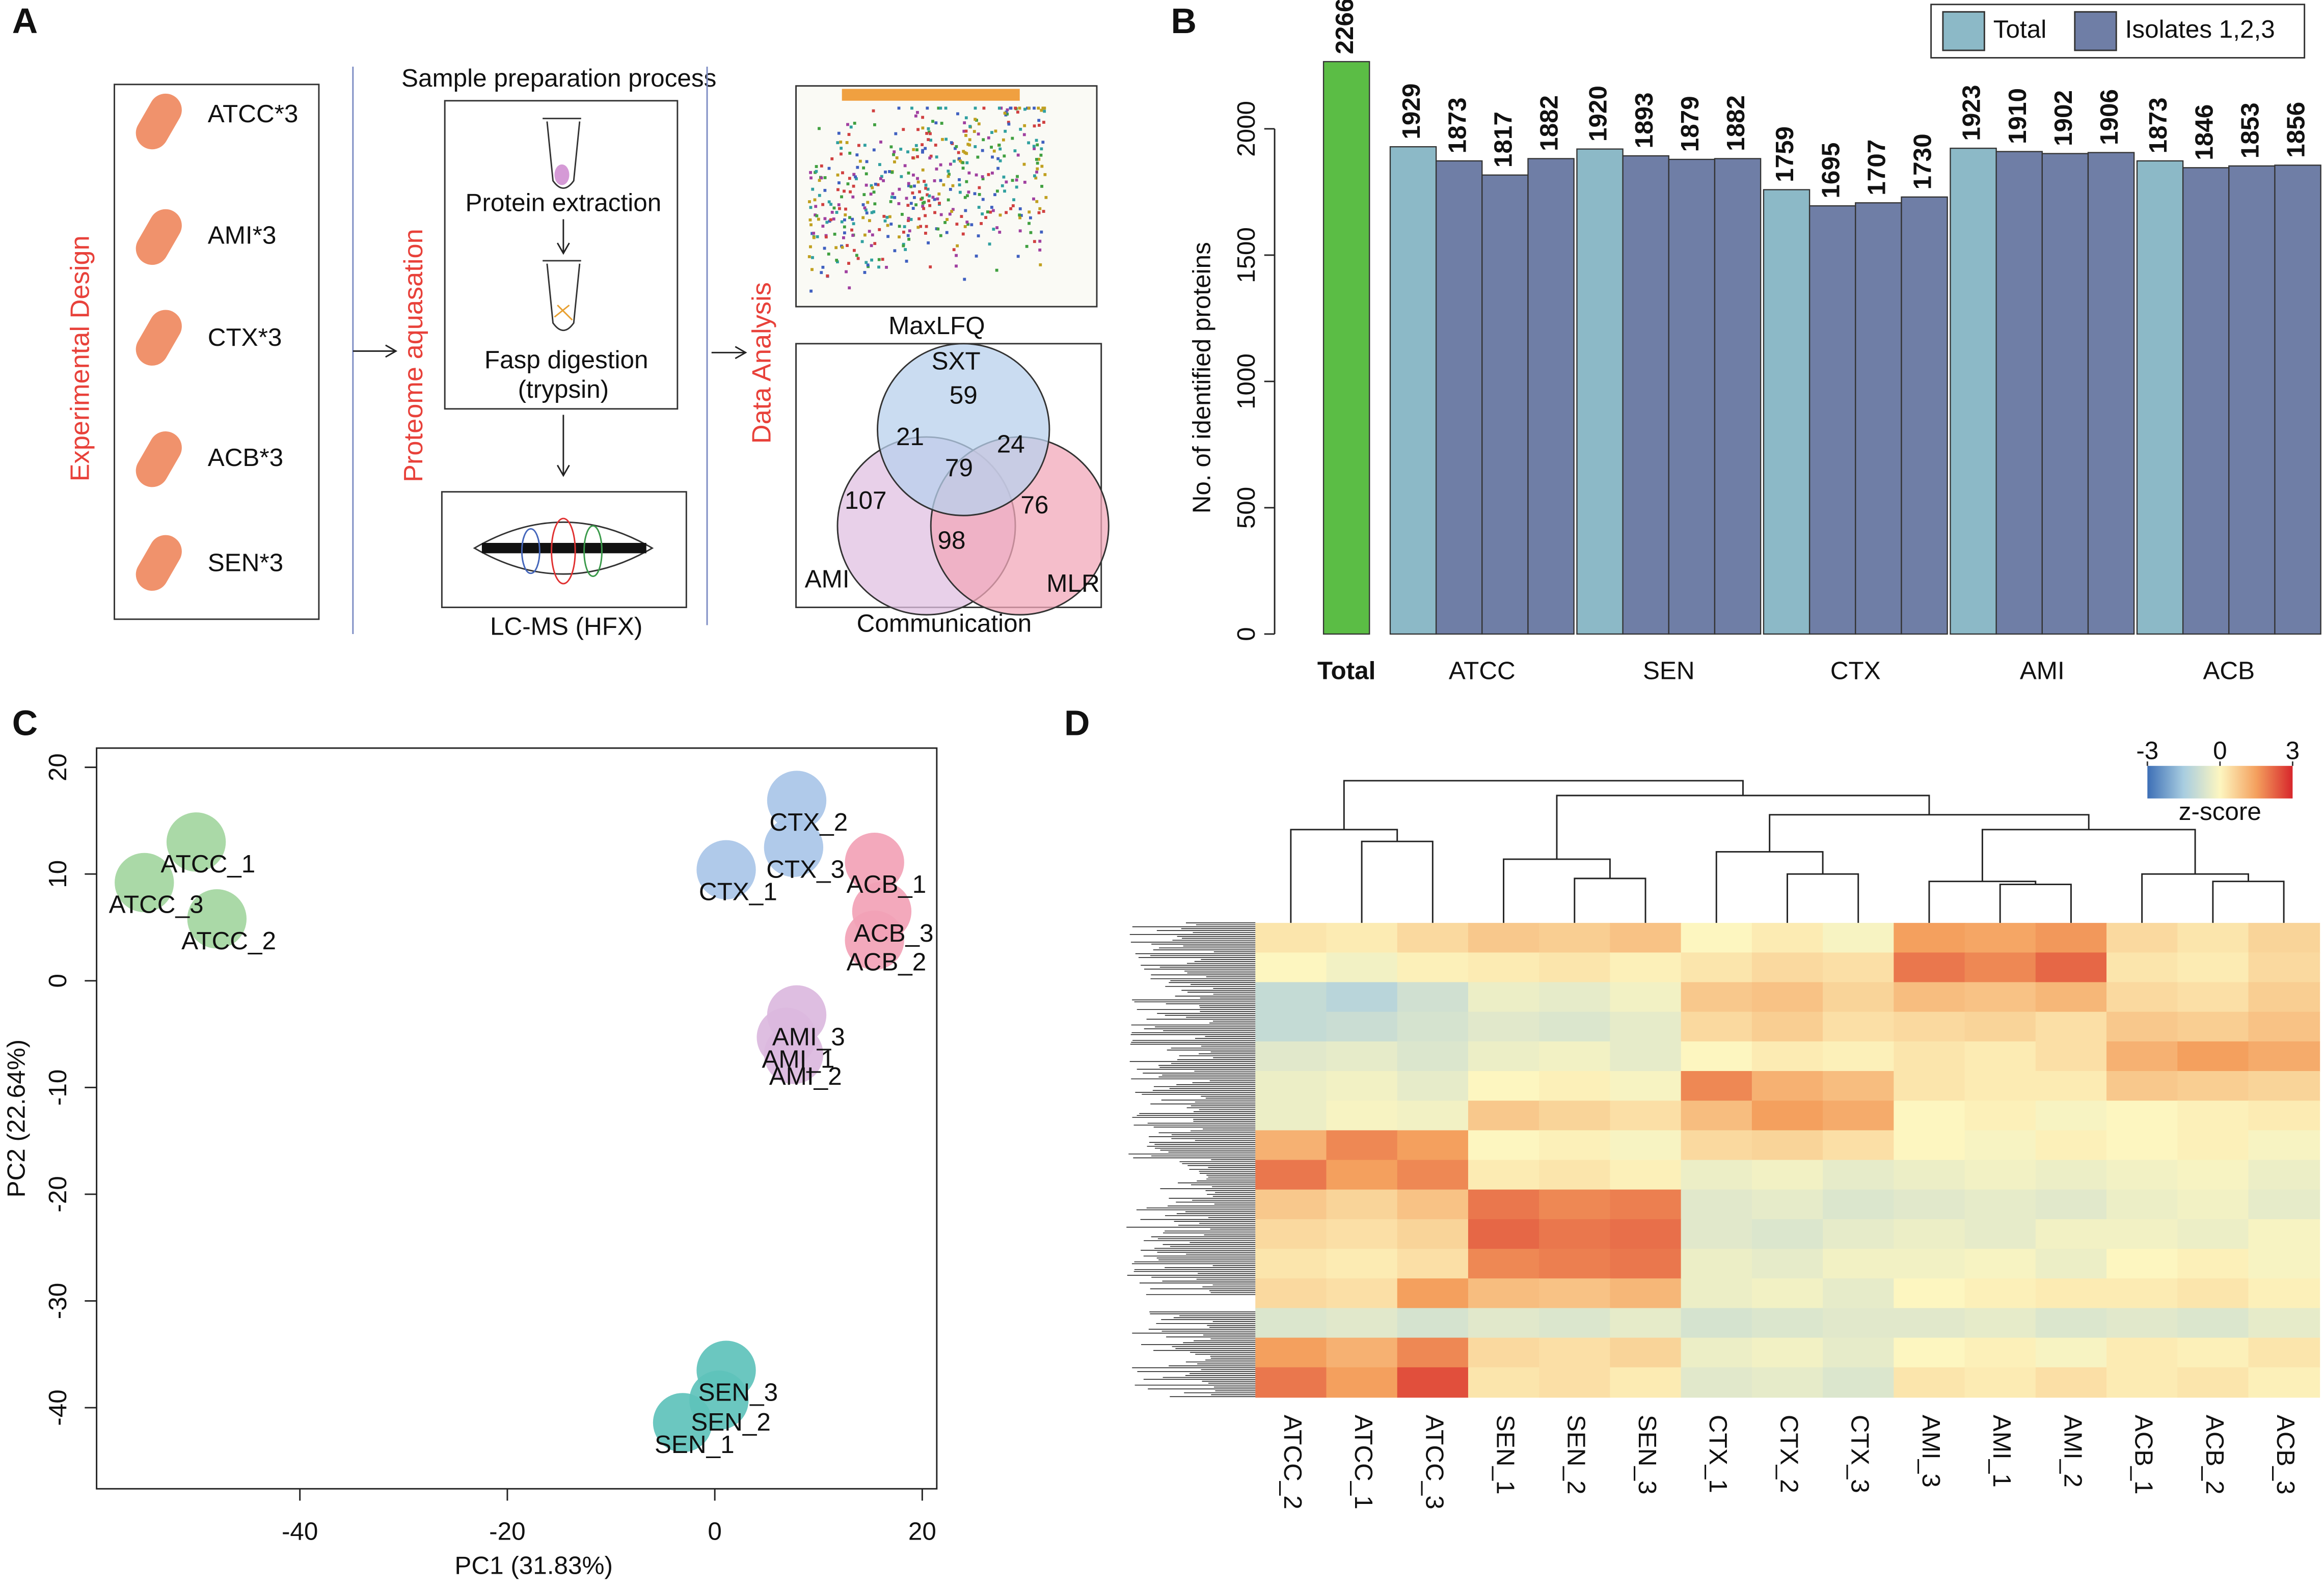  Describe the element at coordinates (2095, 31) in the screenshot. I see `legend-swatch` at that location.